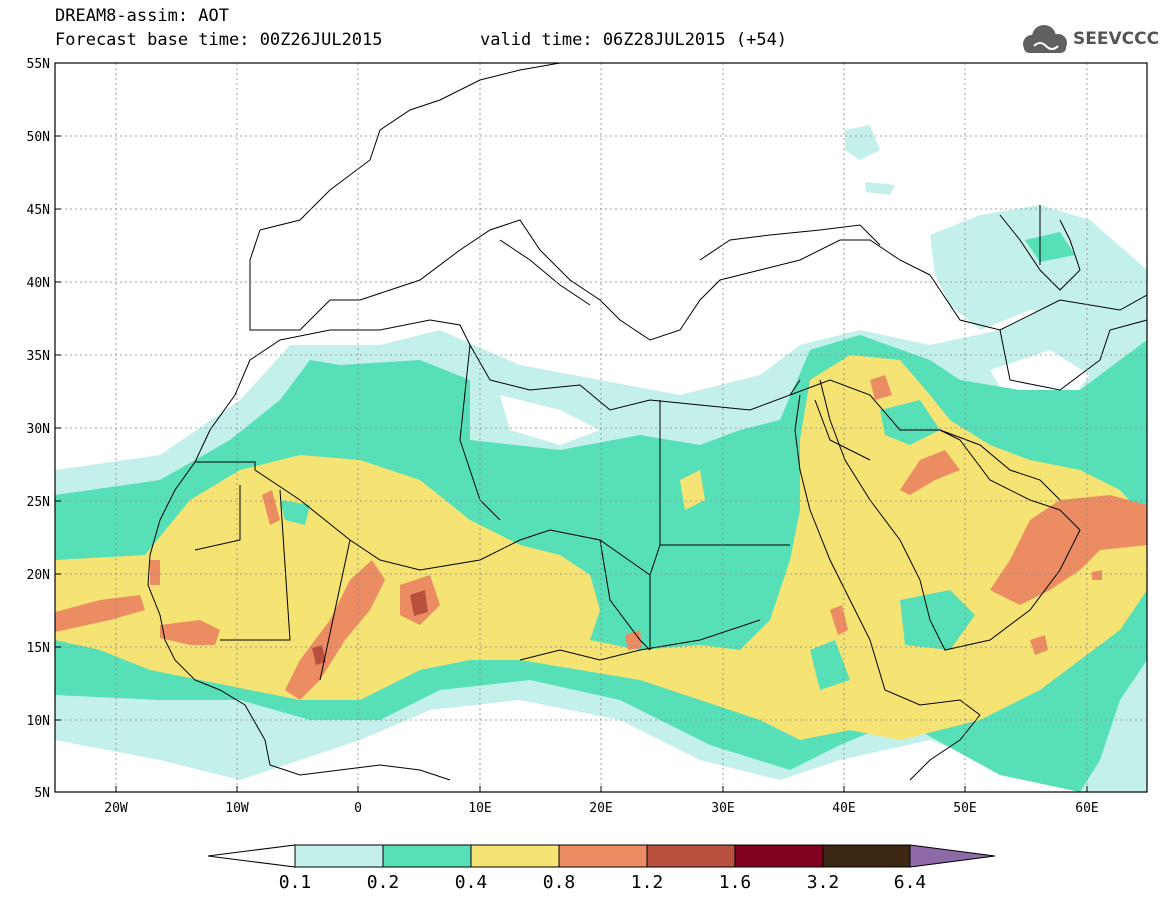  I want to click on map-title: DREAM8-assim: AOT, so click(142, 16).